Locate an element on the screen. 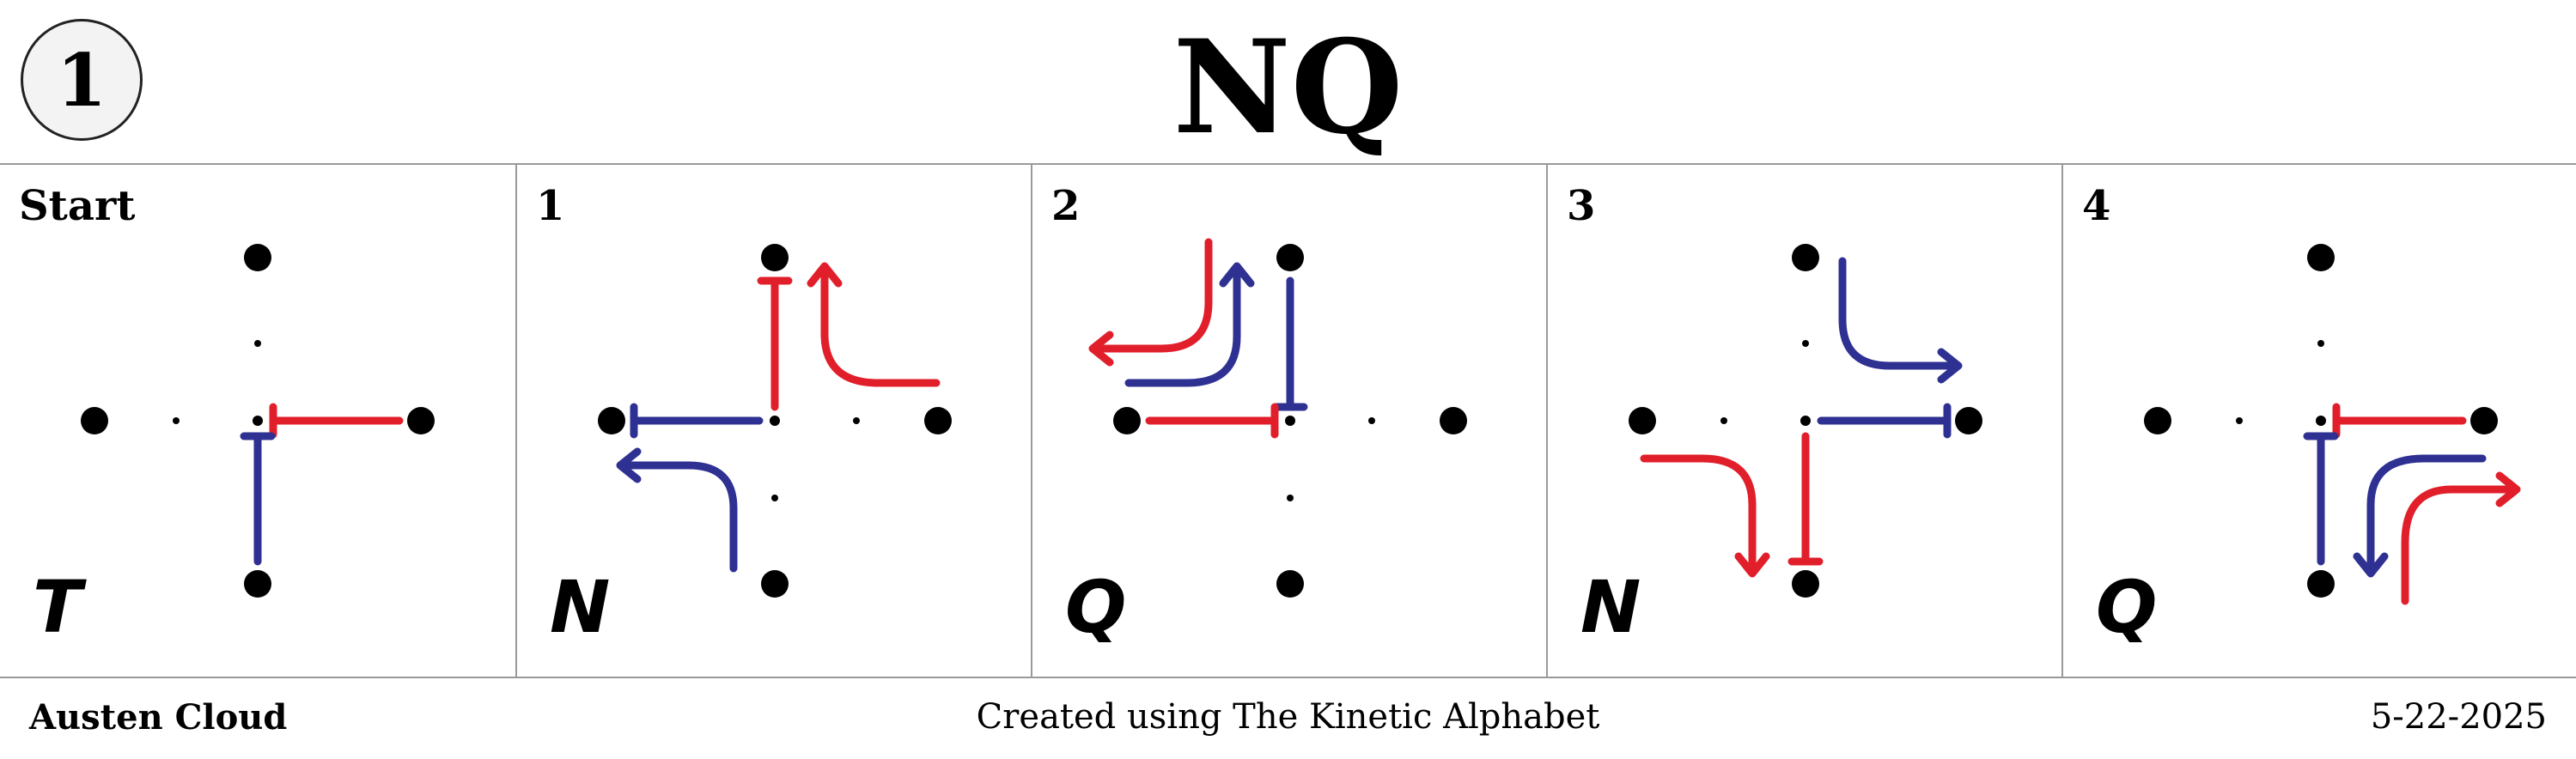 The width and height of the screenshot is (2576, 759). panel-step-4: 4 Q is located at coordinates (2318, 421).